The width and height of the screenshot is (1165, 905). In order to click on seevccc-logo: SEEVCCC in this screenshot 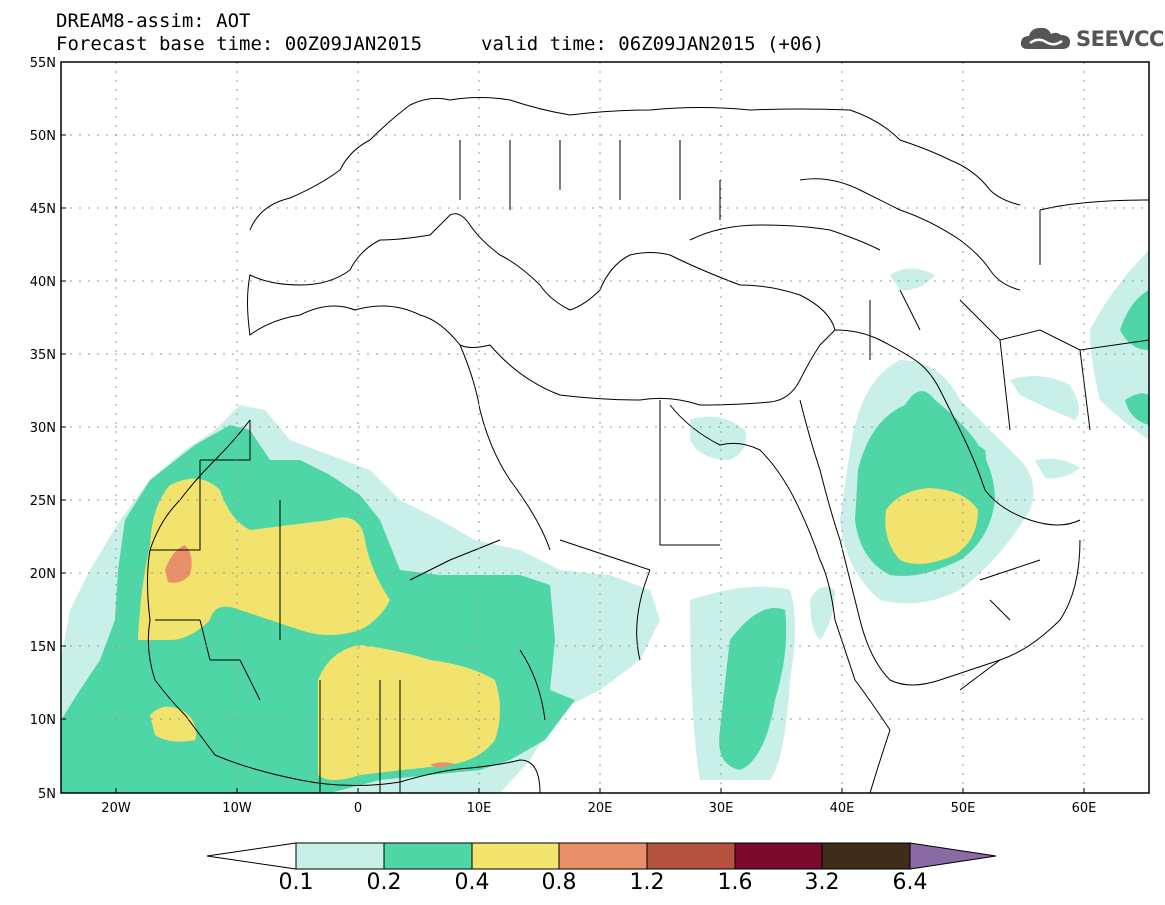, I will do `click(1091, 40)`.